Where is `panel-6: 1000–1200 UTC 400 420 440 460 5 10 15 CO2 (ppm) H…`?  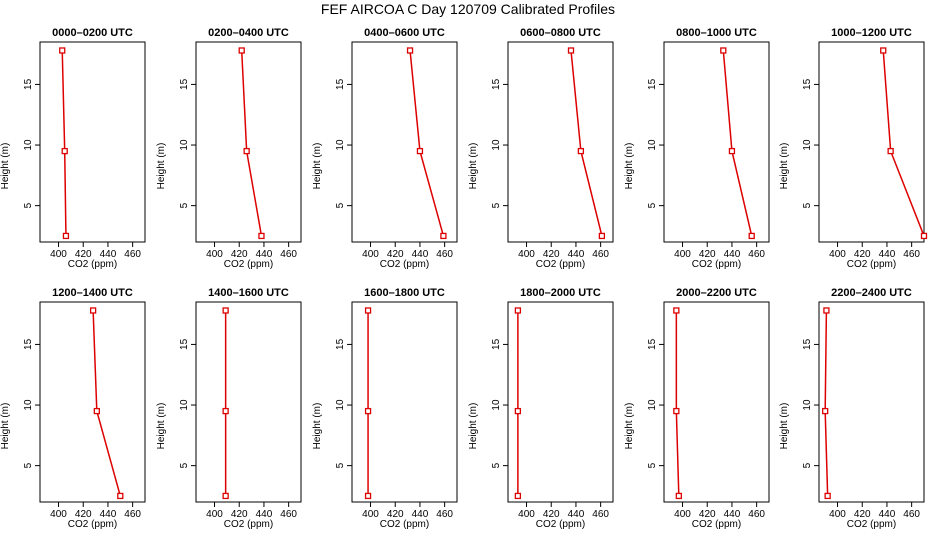 panel-6: 1000–1200 UTC 400 420 440 460 5 10 15 CO2 (ppm) H… is located at coordinates (853, 148).